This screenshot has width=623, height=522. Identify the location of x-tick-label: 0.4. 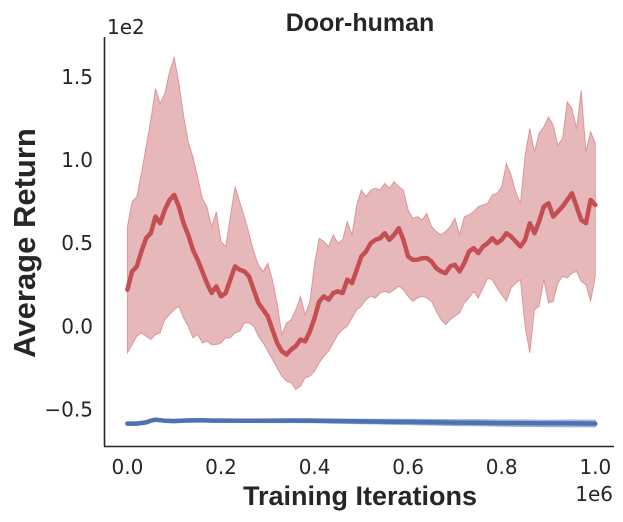
(315, 467).